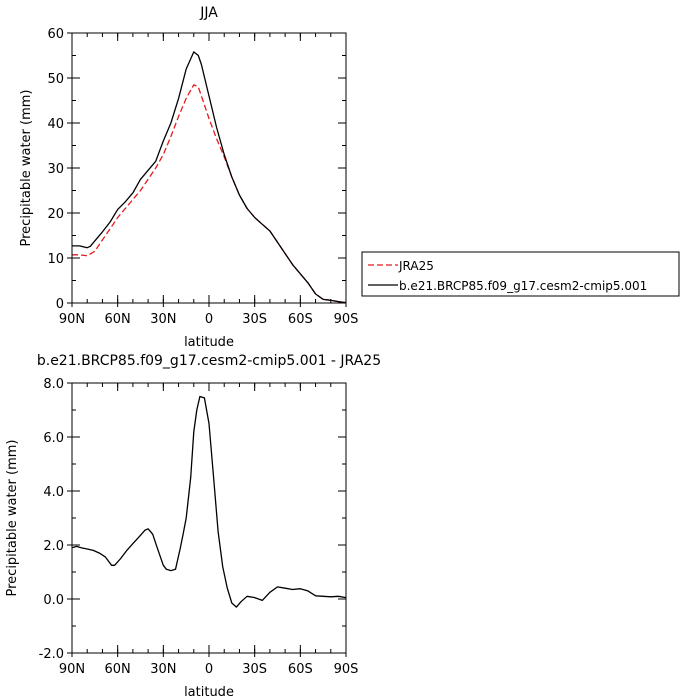  What do you see at coordinates (26, 168) in the screenshot?
I see `top-y-axis-label: Precipitable water (mm)` at bounding box center [26, 168].